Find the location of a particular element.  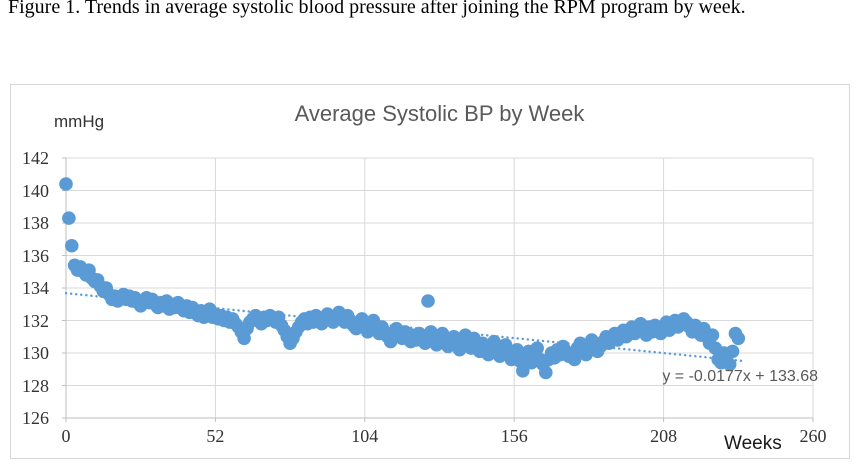

y-axis-tick-label: 136 is located at coordinates (35, 255).